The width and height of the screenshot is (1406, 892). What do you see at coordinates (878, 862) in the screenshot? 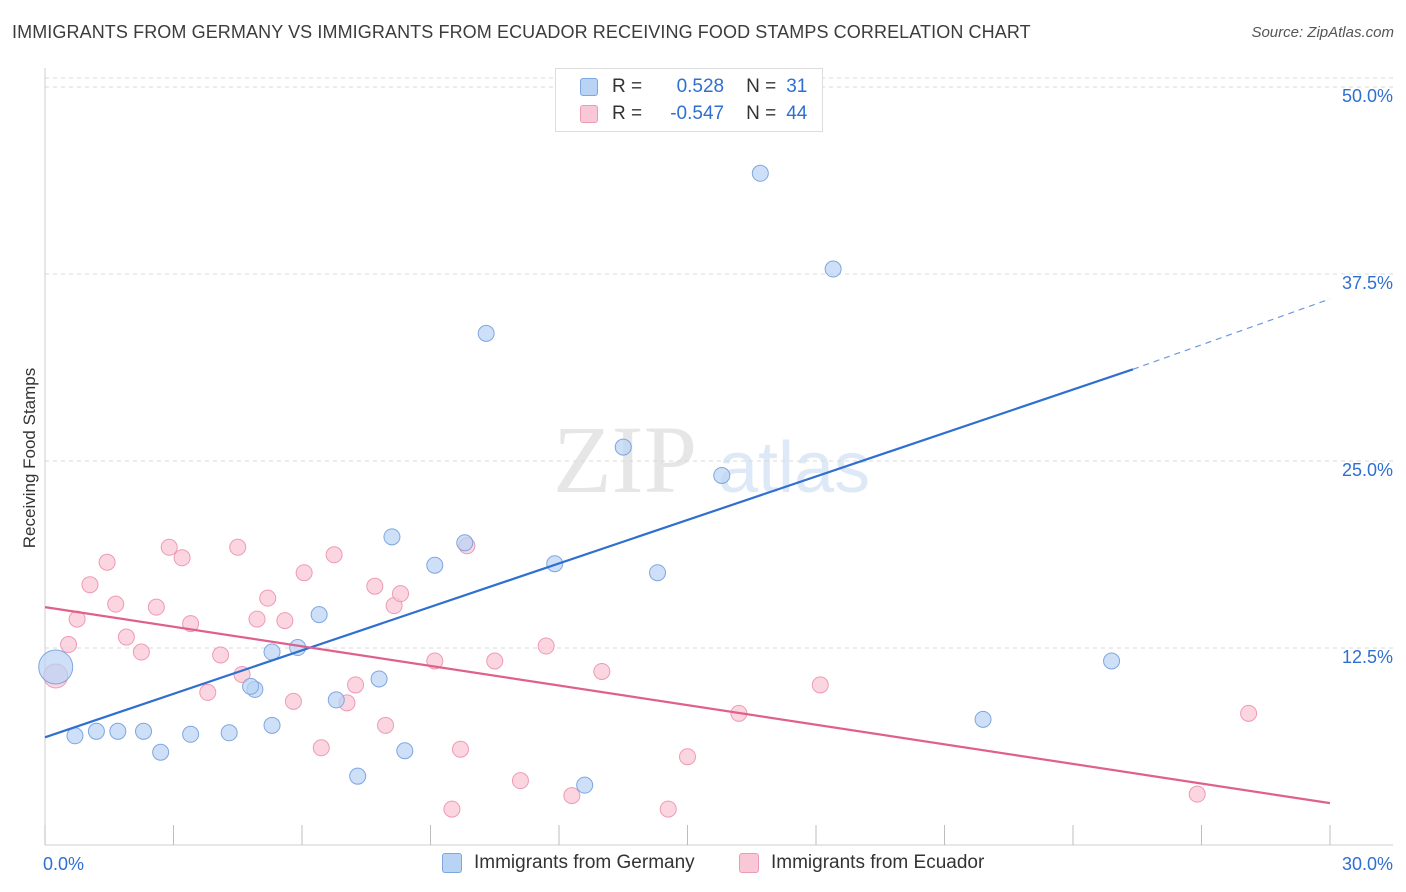
I see `legend-label-ecuador: Immigrants from Ecuador` at bounding box center [878, 862].